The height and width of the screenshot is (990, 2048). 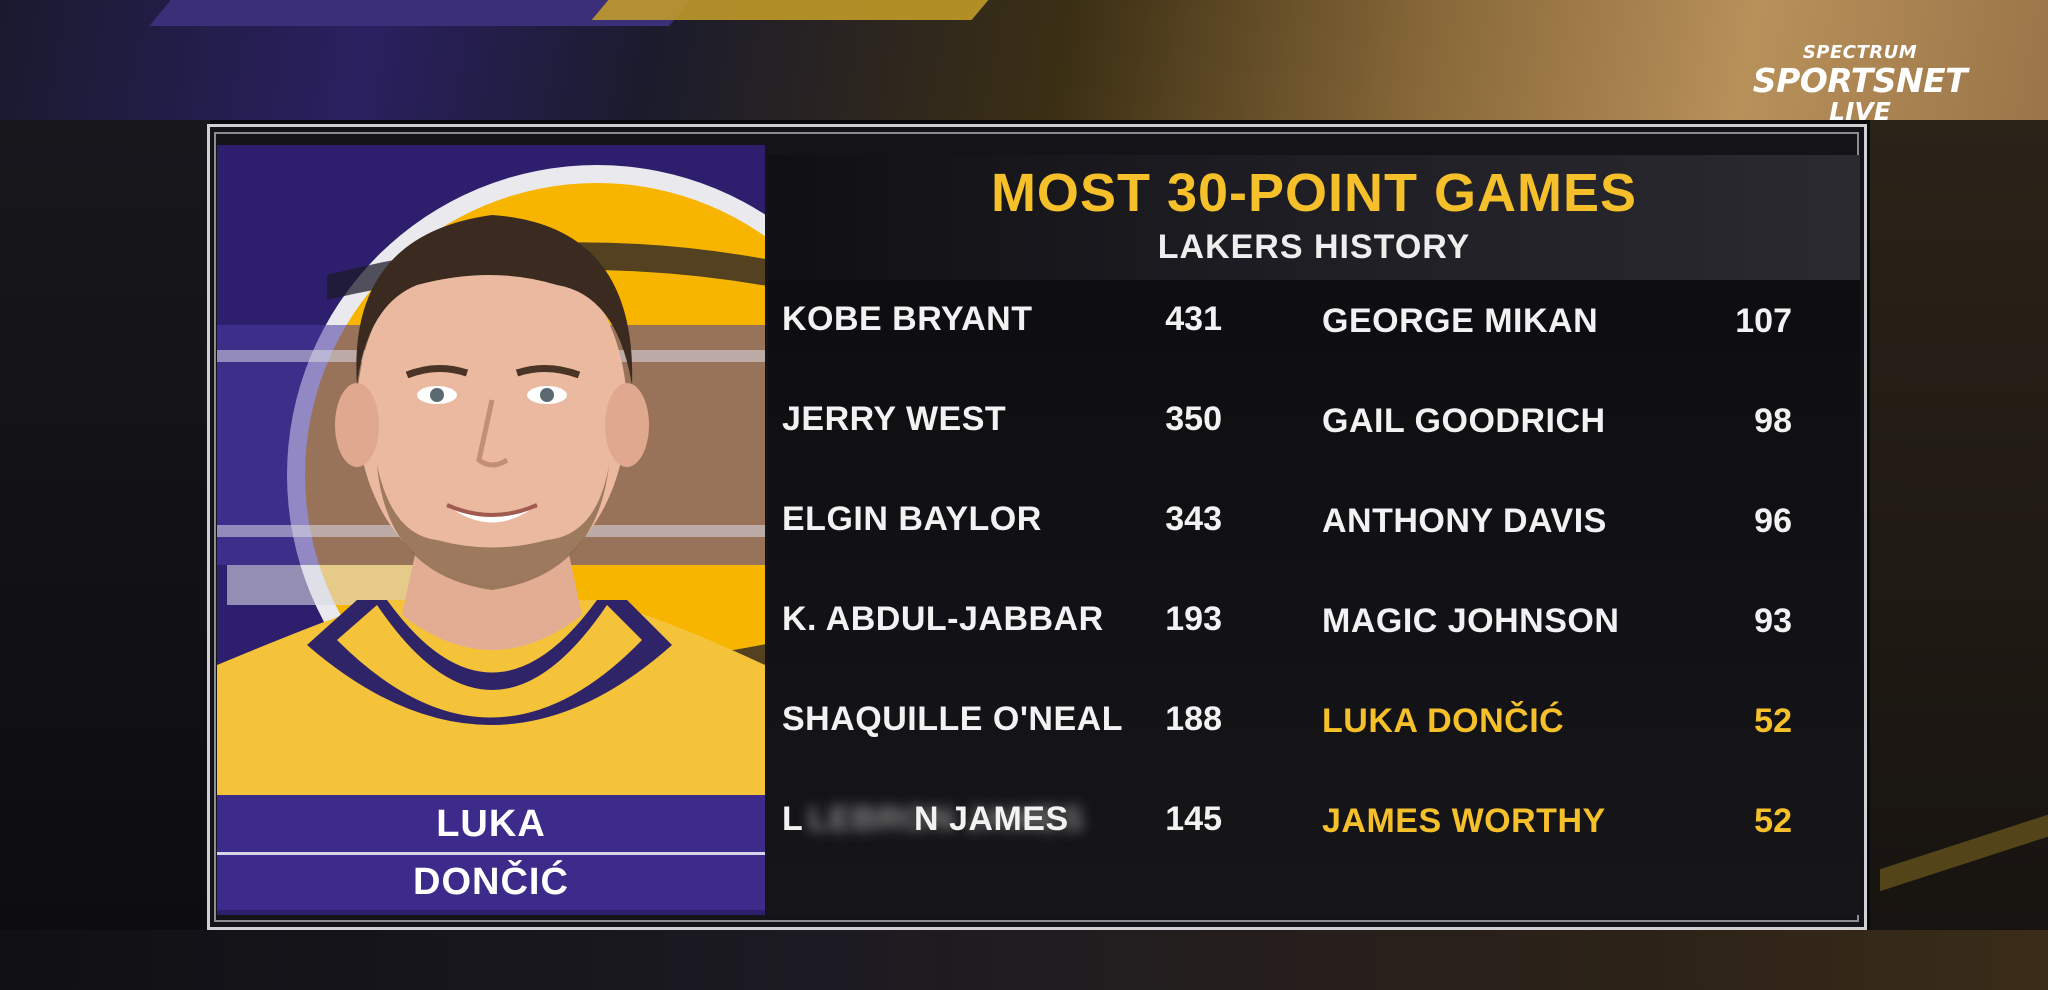 What do you see at coordinates (1471, 621) in the screenshot?
I see `player-name: MAGIC JOHNSON` at bounding box center [1471, 621].